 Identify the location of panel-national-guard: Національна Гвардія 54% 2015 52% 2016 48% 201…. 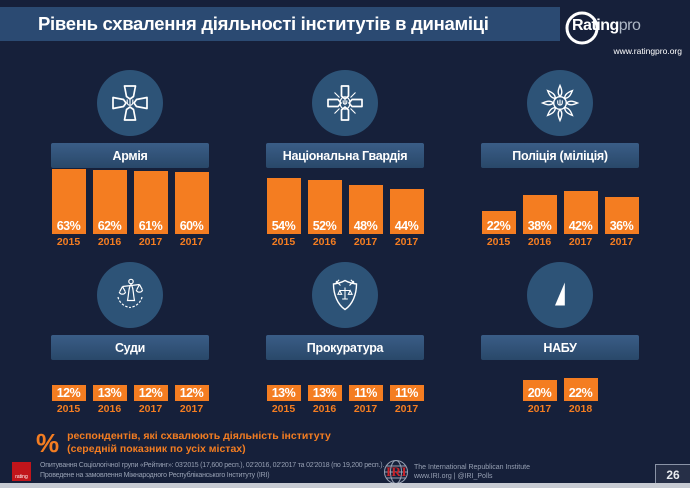
(345, 159).